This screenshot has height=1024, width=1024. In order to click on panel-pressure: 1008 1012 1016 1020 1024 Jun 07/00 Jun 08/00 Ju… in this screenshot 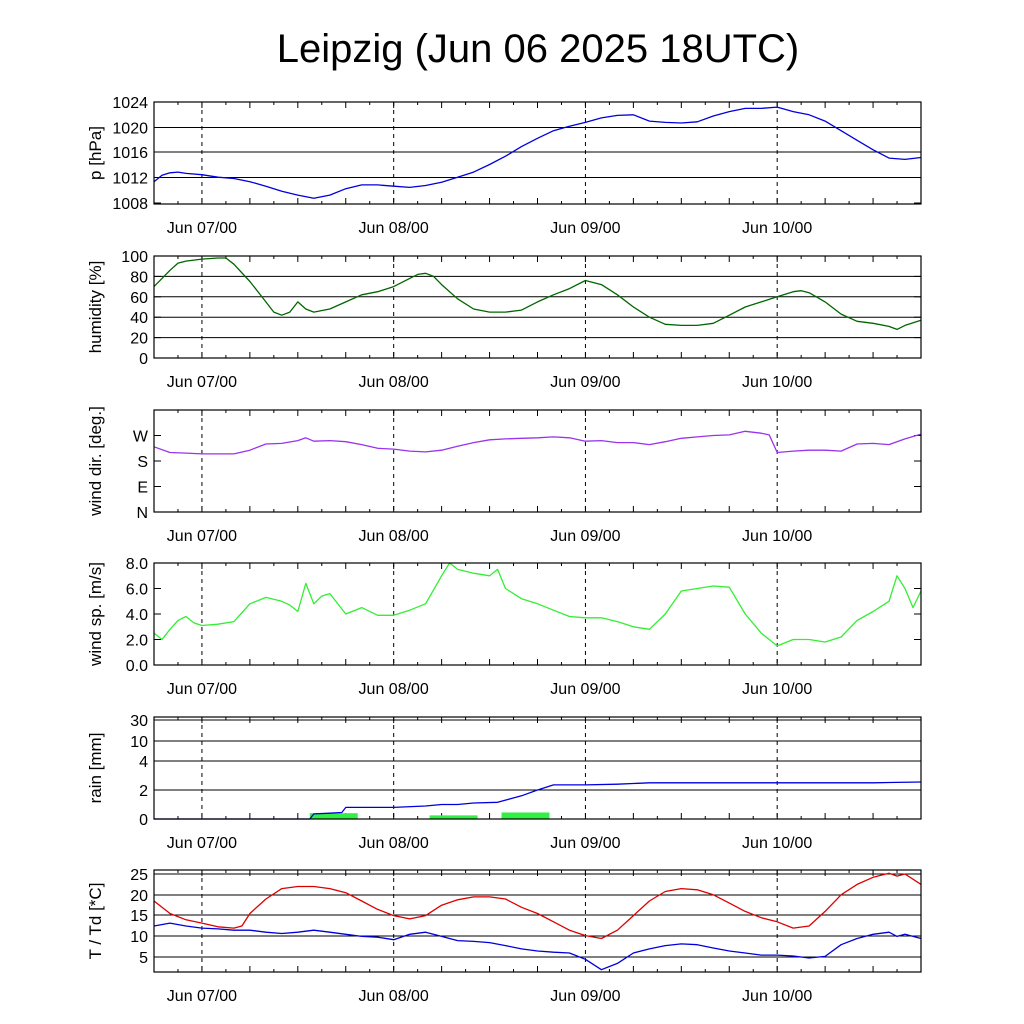, I will do `click(504, 166)`.